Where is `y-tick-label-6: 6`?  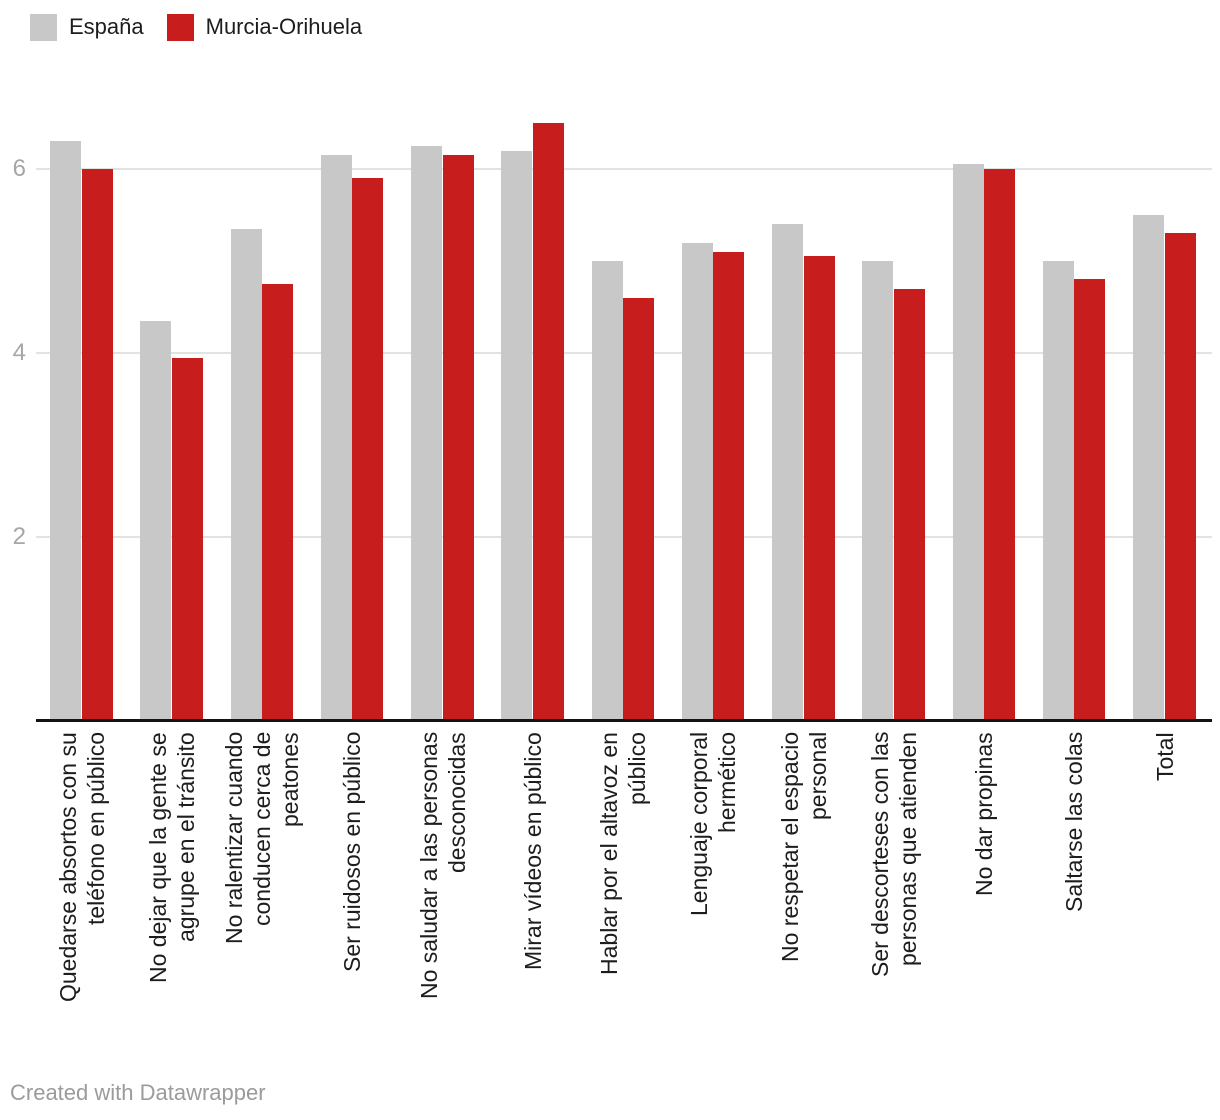
y-tick-label-6: 6 is located at coordinates (19, 168).